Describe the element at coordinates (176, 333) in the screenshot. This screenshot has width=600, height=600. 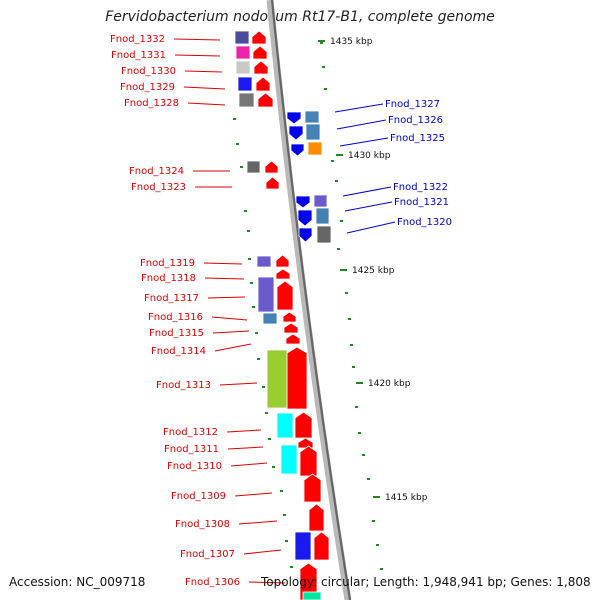
I see `gene-label: Fnod_1315` at that location.